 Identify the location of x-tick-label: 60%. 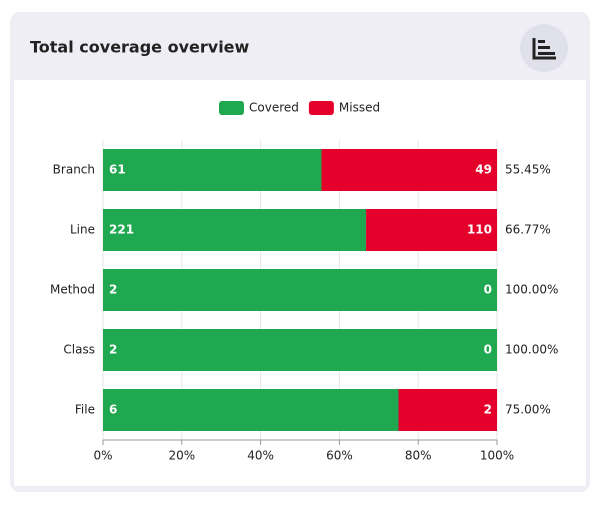
(339, 456).